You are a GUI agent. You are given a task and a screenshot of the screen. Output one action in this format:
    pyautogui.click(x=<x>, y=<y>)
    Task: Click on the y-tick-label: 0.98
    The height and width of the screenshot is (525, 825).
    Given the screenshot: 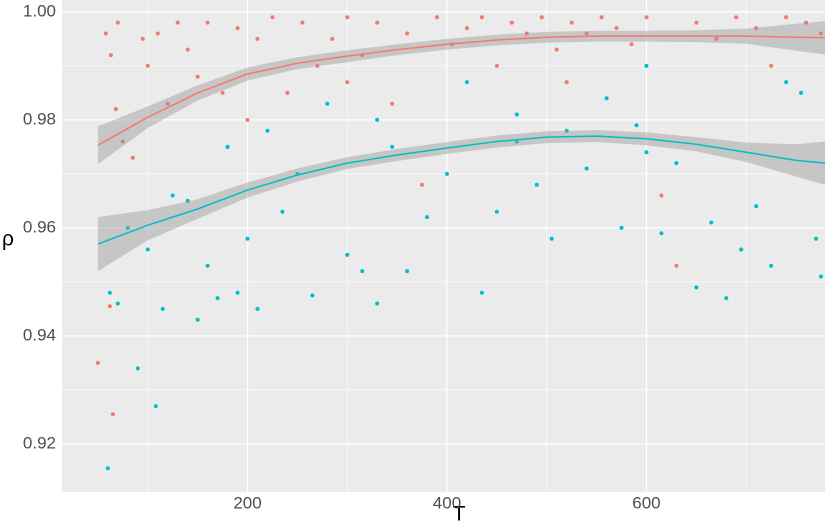 What is the action you would take?
    pyautogui.click(x=39, y=118)
    